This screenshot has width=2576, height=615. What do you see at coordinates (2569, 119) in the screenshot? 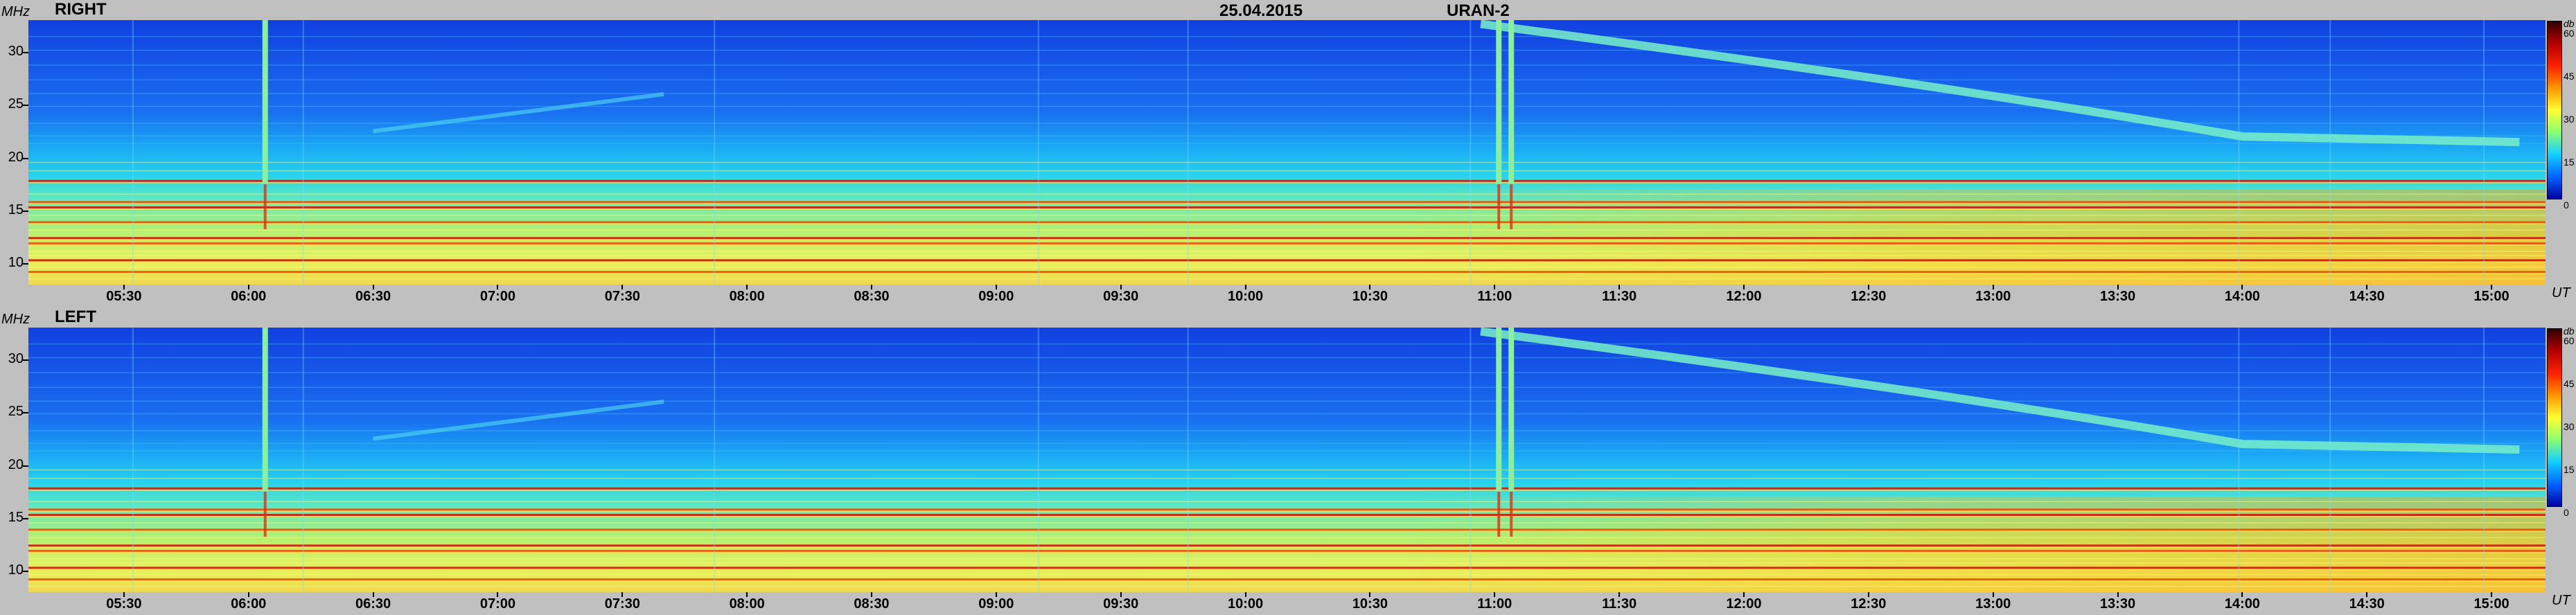
I see `colorbar-tick-label: 30` at bounding box center [2569, 119].